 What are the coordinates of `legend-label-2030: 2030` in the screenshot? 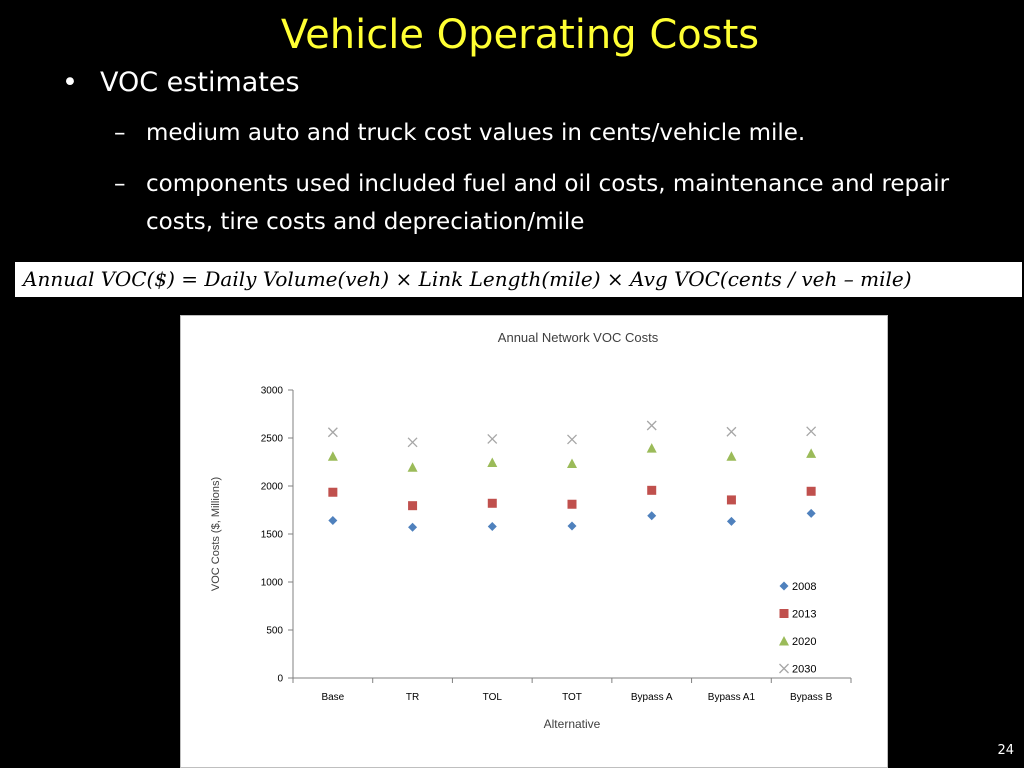 It's located at (804, 670).